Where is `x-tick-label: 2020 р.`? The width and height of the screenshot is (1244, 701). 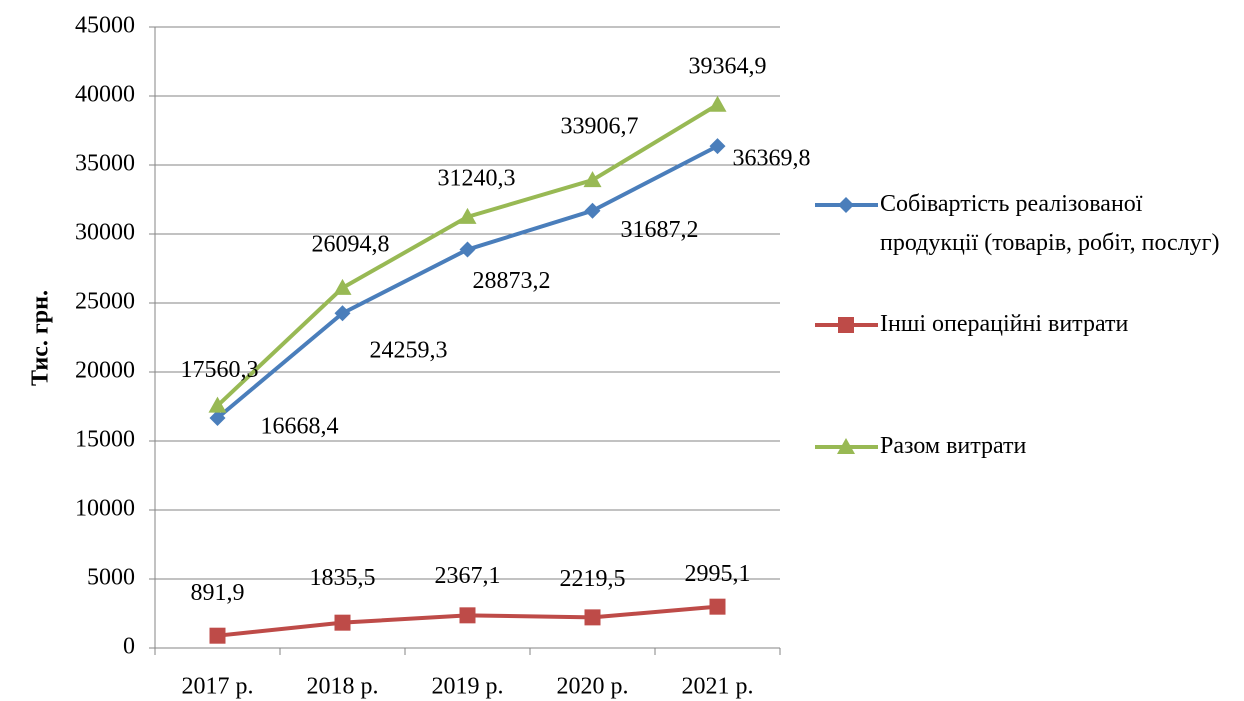 x-tick-label: 2020 р. is located at coordinates (593, 687).